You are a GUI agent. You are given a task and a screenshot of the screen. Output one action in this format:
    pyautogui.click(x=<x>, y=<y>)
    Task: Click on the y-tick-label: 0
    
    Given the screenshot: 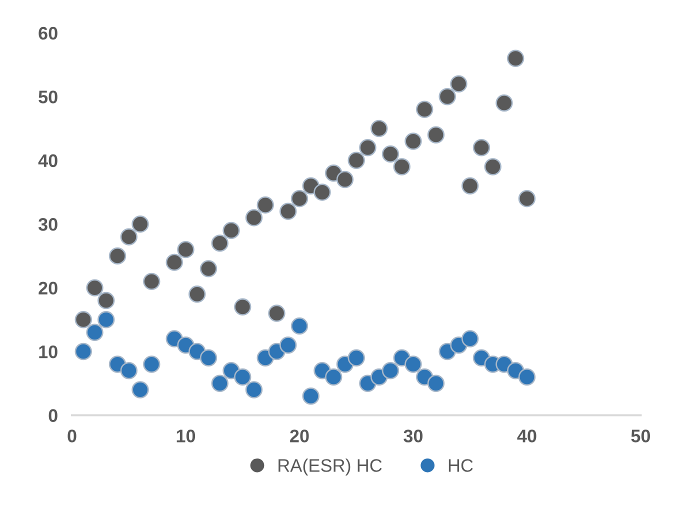 What is the action you would take?
    pyautogui.click(x=53, y=415)
    